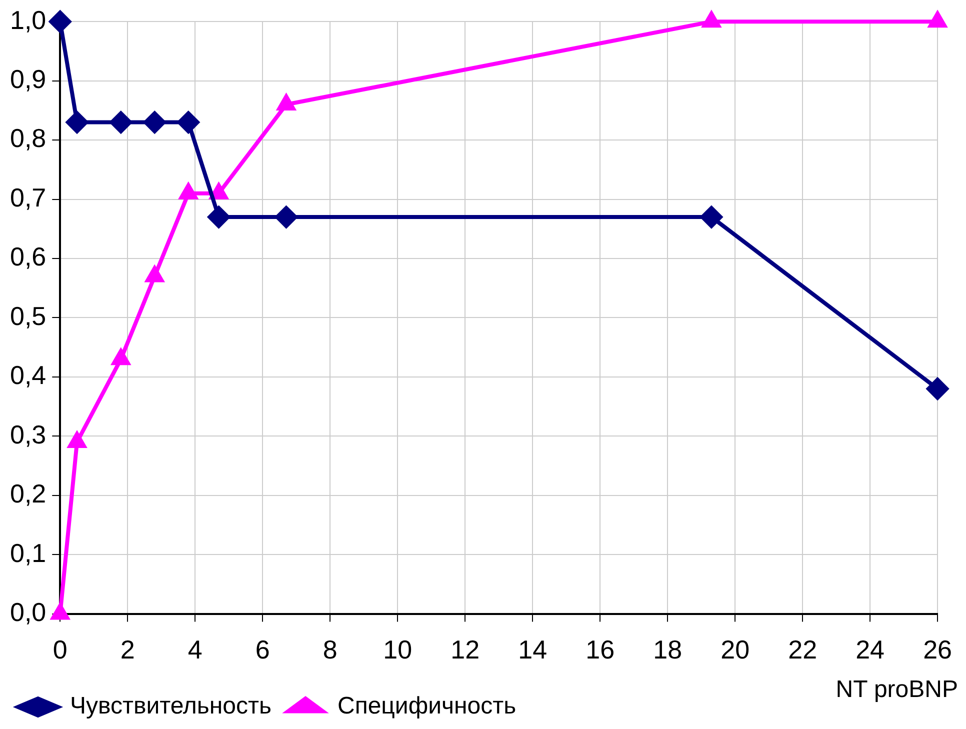 Image resolution: width=966 pixels, height=729 pixels. What do you see at coordinates (897, 690) in the screenshot?
I see `x-axis-title: NT proBNP` at bounding box center [897, 690].